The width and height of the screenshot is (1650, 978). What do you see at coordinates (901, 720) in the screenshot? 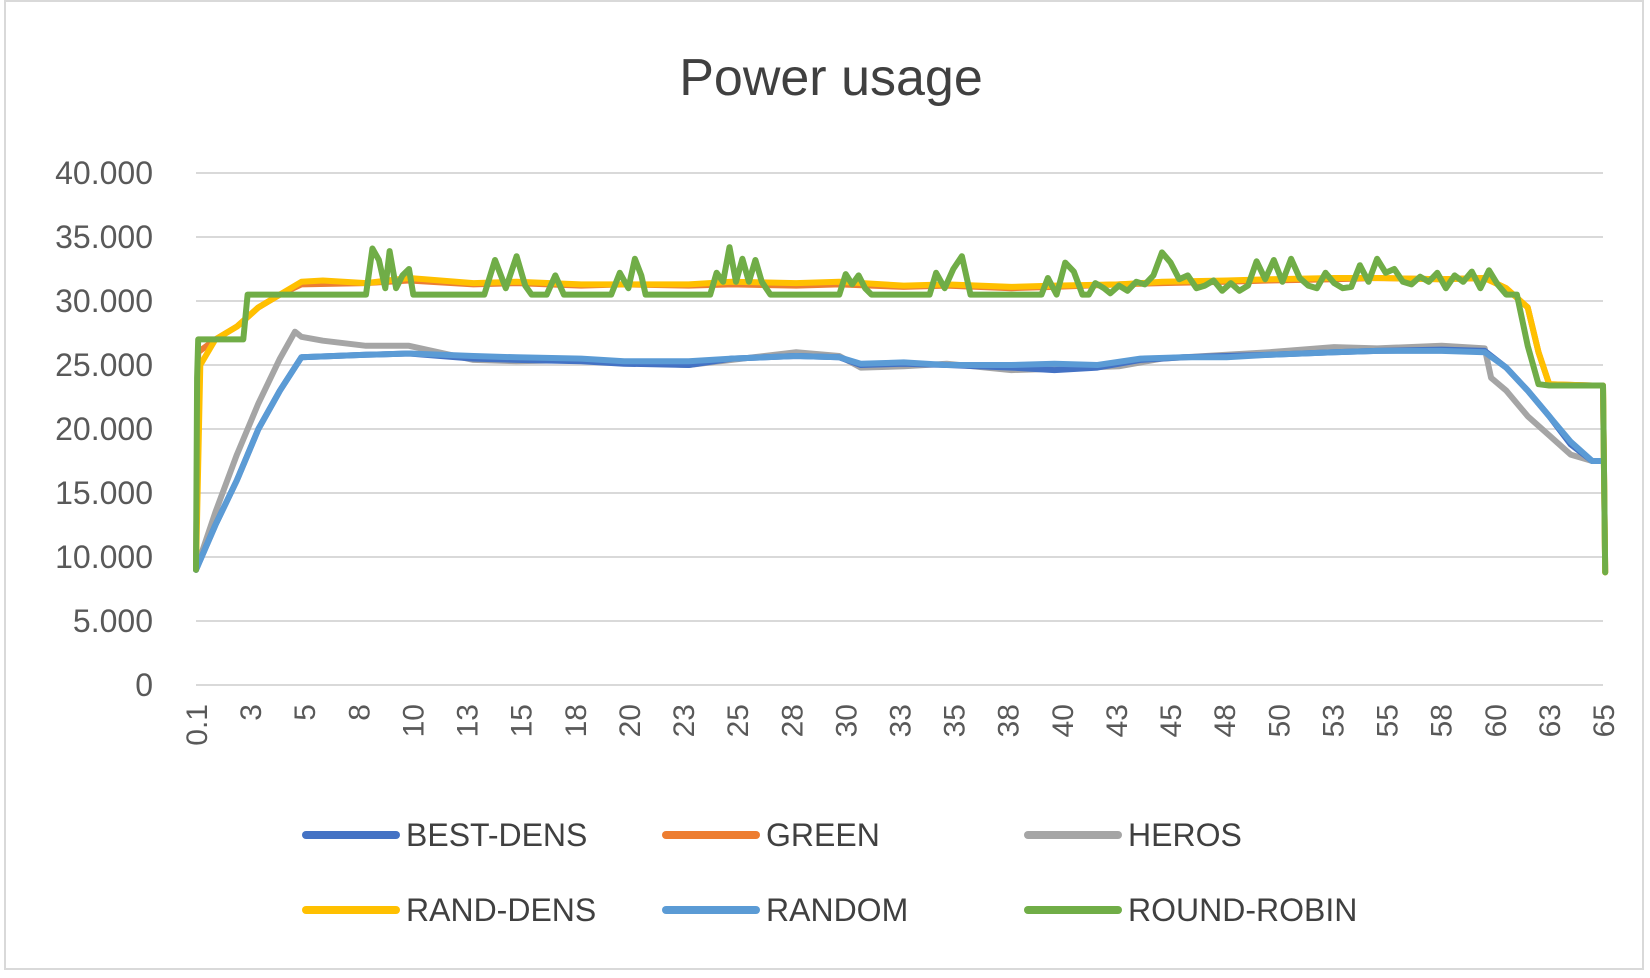
I see `x-tick-label: 33` at bounding box center [901, 720].